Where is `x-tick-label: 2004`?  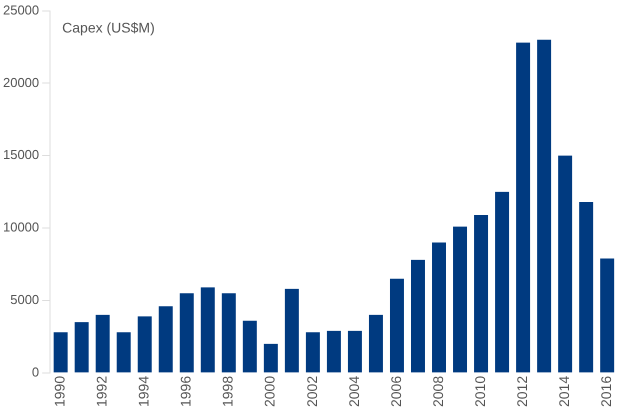 x-tick-label: 2004 is located at coordinates (354, 392).